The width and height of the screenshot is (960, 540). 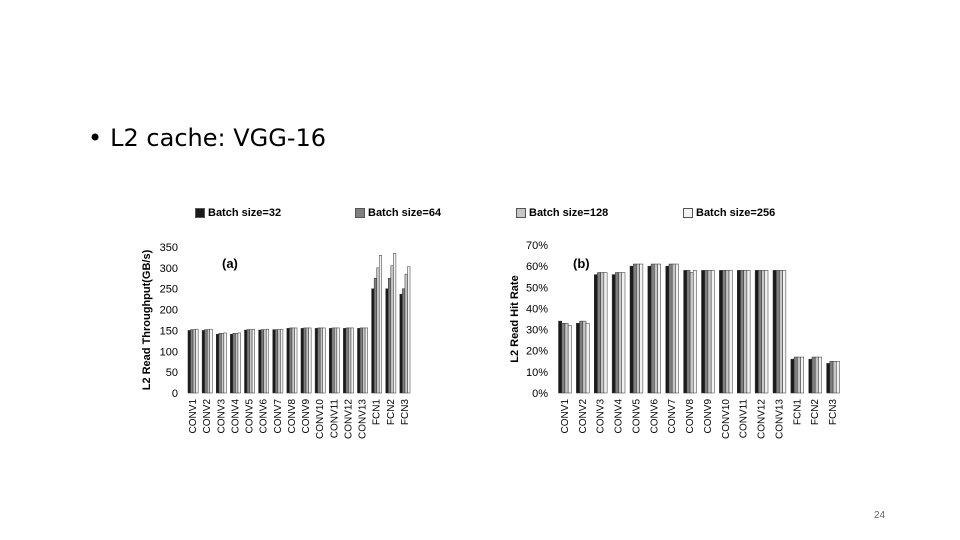 I want to click on x-tick-label: CONV4, so click(x=619, y=416).